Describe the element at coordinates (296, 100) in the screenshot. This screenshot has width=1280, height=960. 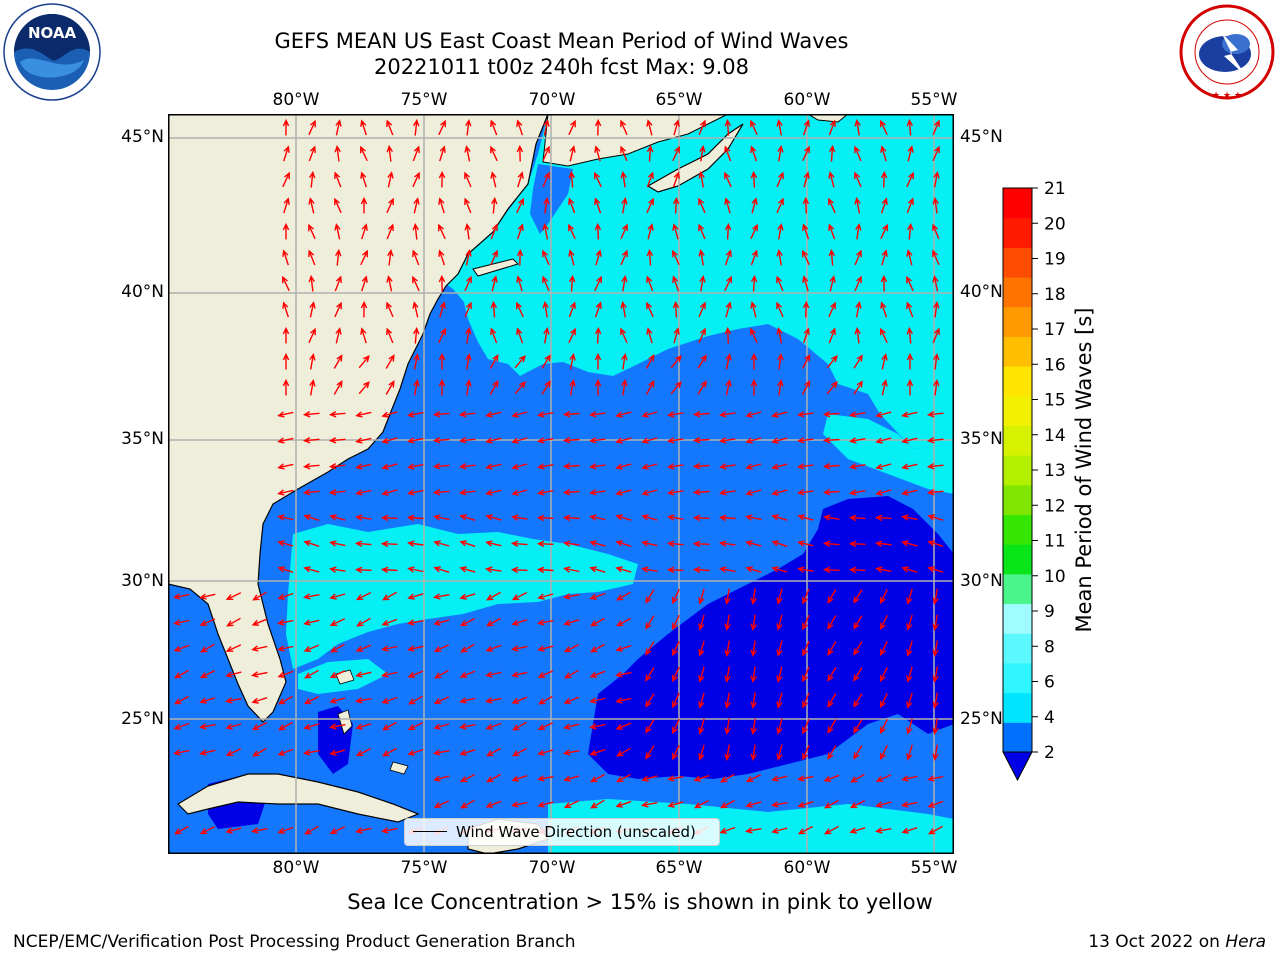
I see `lon-label-top-80w: 80°W` at that location.